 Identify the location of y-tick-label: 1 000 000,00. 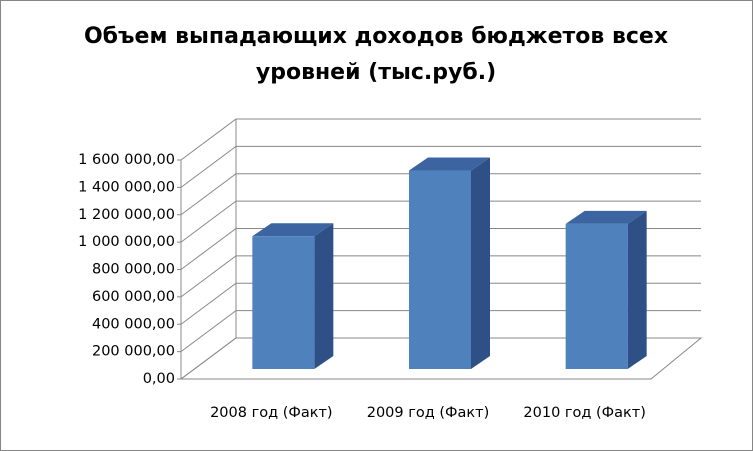
(126, 242).